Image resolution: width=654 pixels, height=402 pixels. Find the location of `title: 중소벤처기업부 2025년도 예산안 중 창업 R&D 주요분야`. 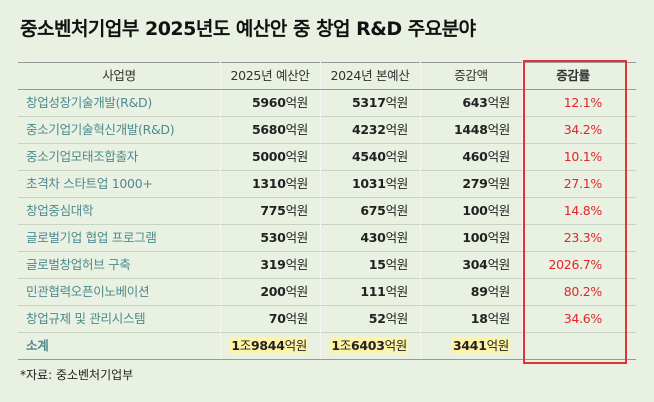

title: 중소벤처기업부 2025년도 예산안 중 창업 R&D 주요분야 is located at coordinates (248, 29).